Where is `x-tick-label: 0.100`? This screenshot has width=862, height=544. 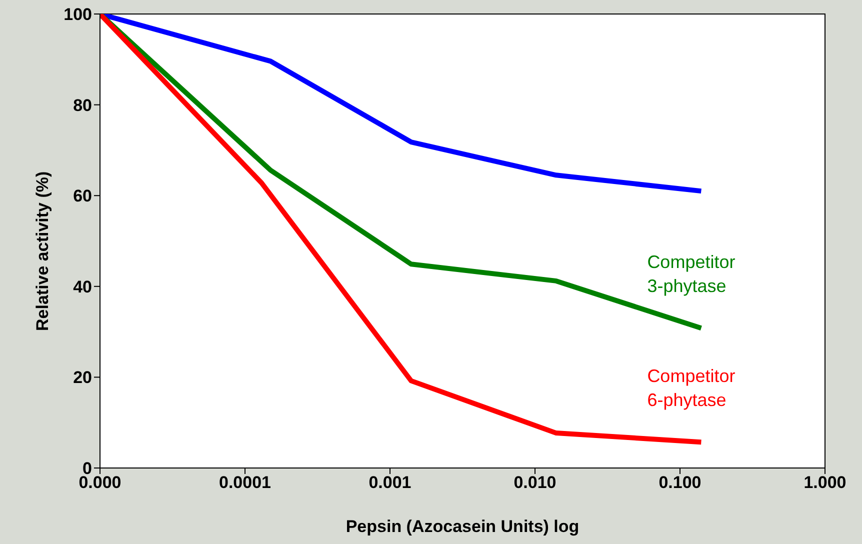 x-tick-label: 0.100 is located at coordinates (680, 482).